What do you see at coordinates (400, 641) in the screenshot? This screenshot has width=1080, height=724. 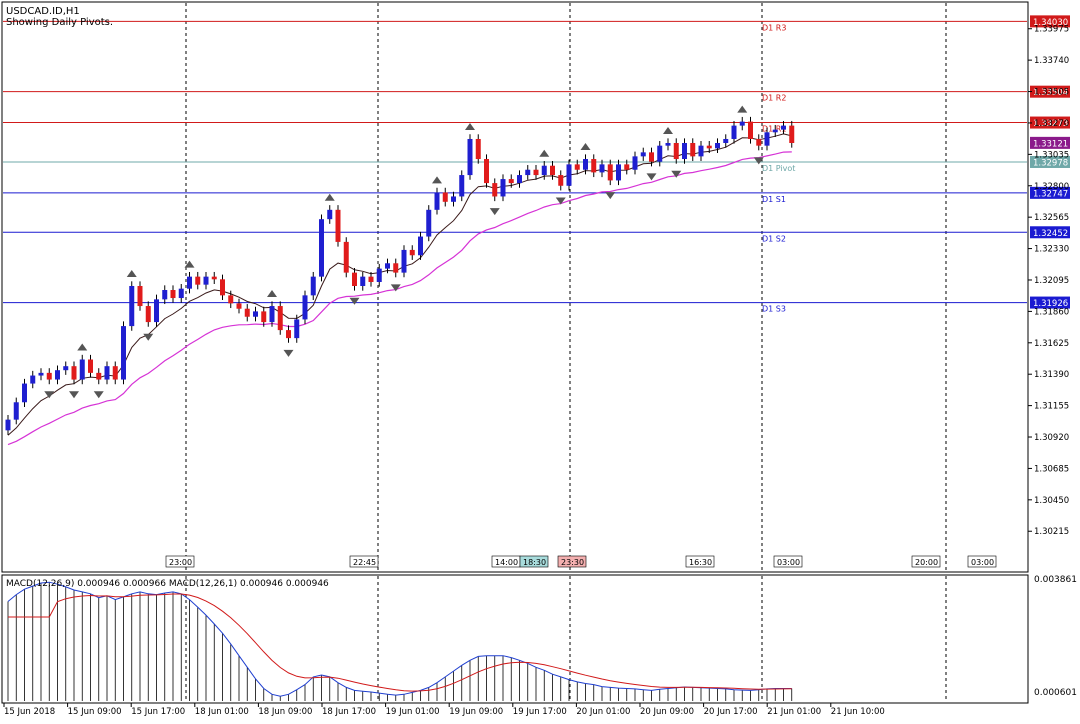 I see `macd-plot` at bounding box center [400, 641].